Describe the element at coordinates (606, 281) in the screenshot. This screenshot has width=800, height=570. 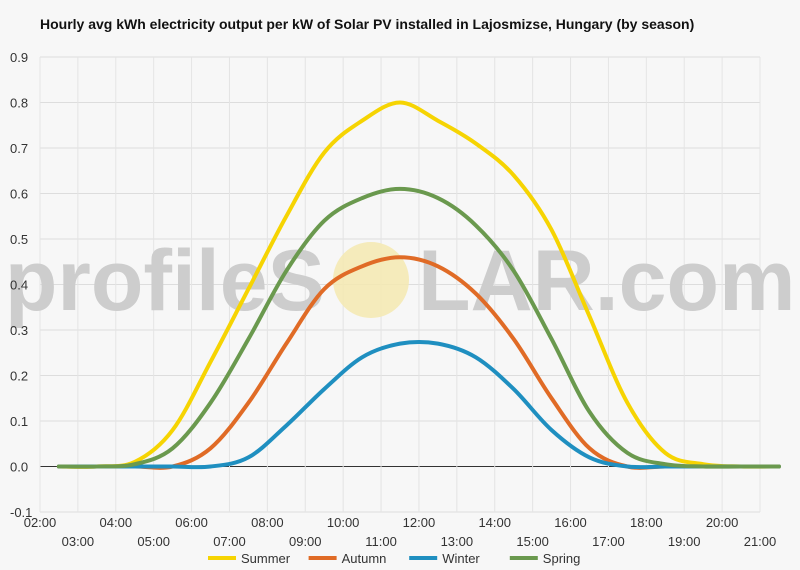
I see `watermark-text-right: LAR.com` at that location.